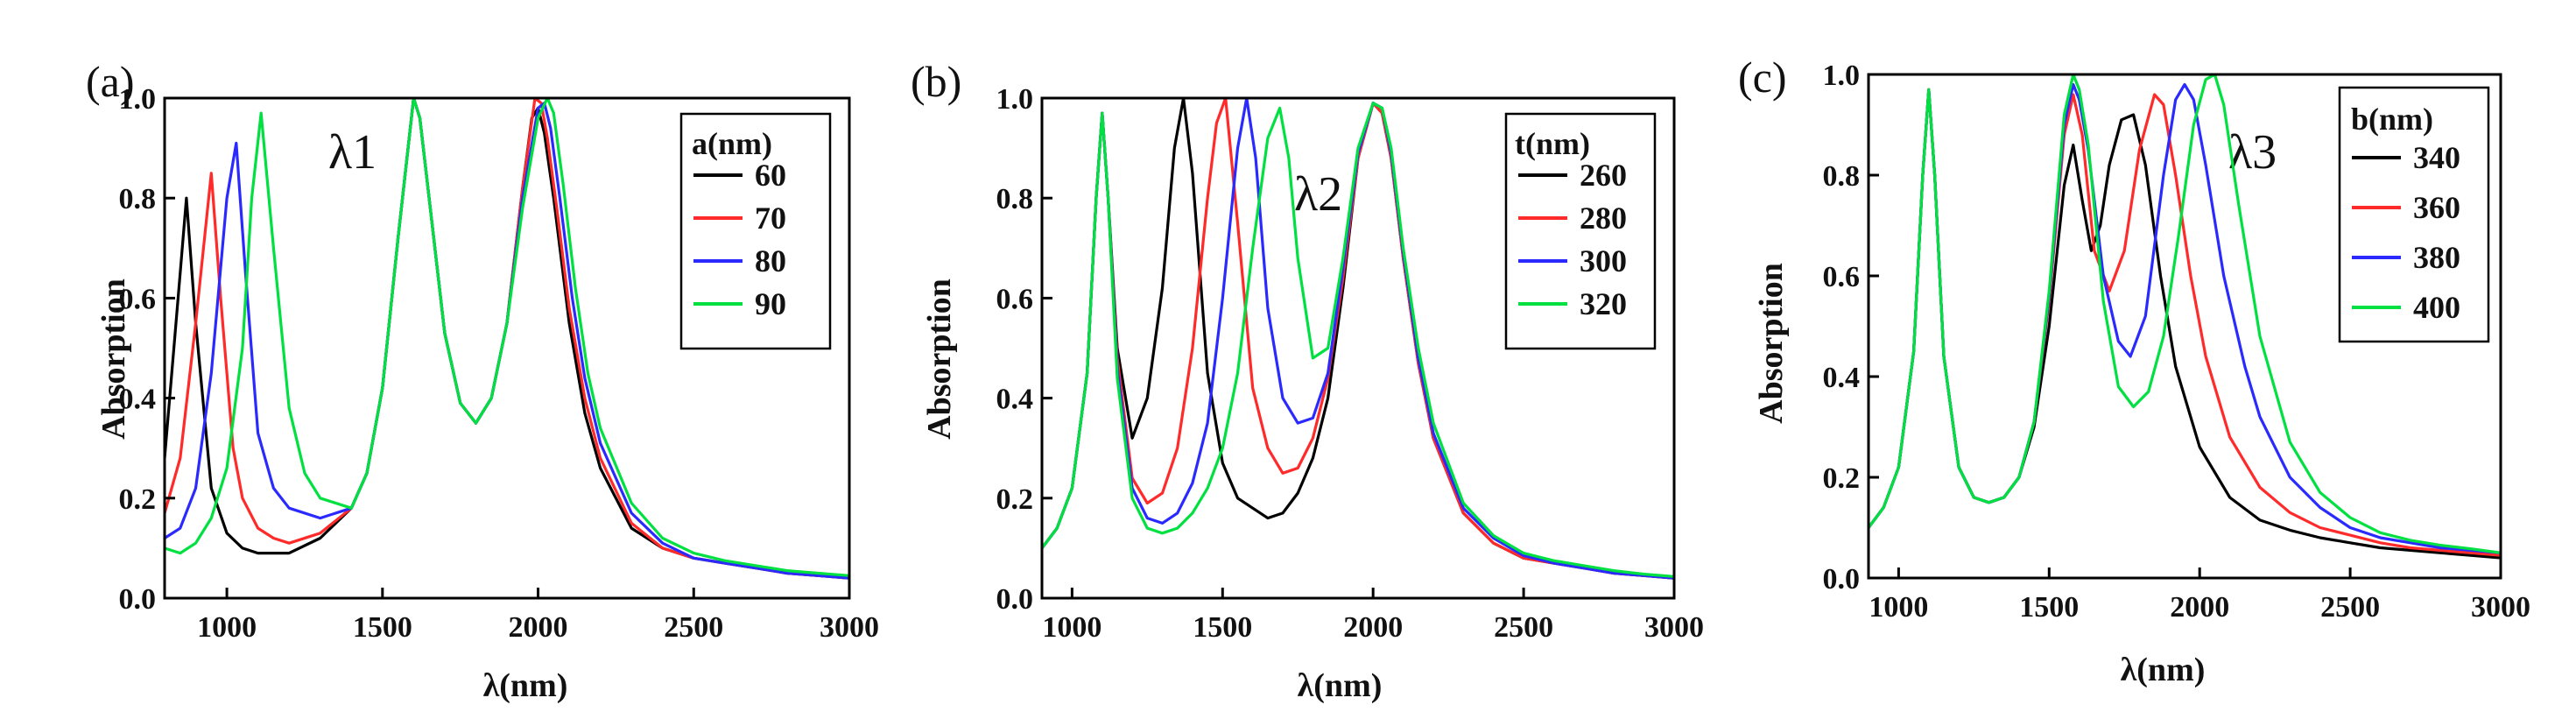 Image resolution: width=2576 pixels, height=719 pixels. What do you see at coordinates (770, 175) in the screenshot?
I see `legend-label-60: 60` at bounding box center [770, 175].